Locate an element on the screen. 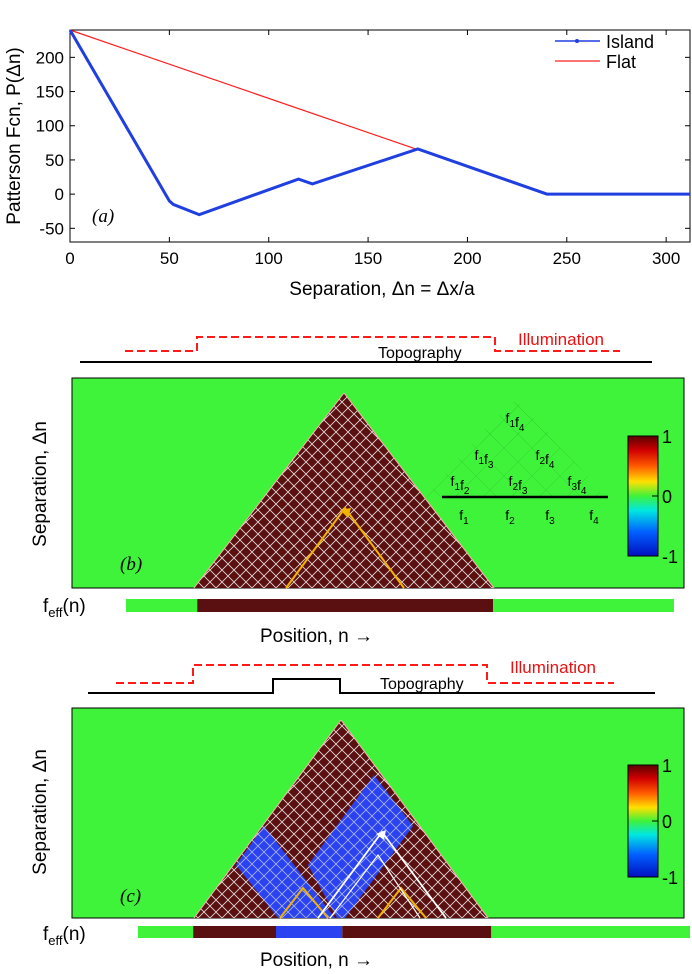  triangle-edge-left-c is located at coordinates (267, 819).